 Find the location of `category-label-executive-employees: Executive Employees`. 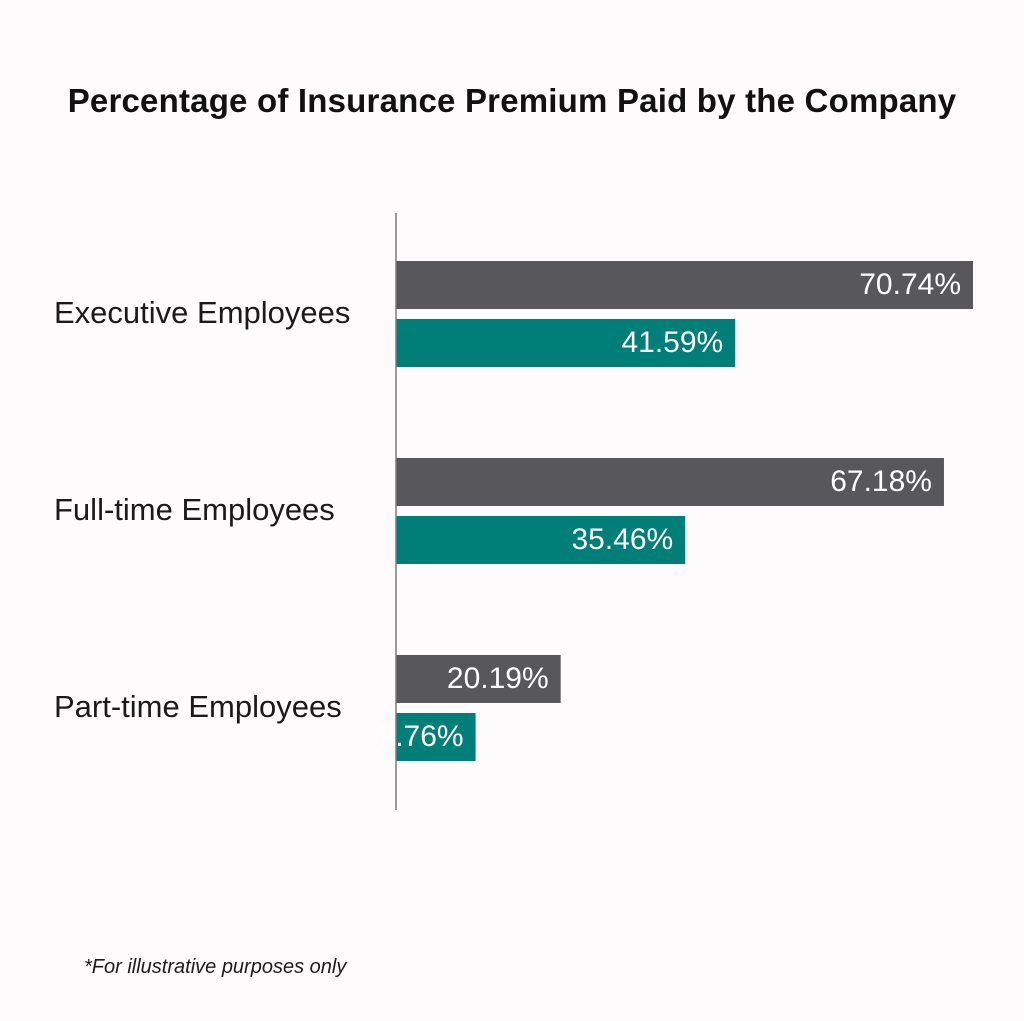

category-label-executive-employees: Executive Employees is located at coordinates (202, 312).